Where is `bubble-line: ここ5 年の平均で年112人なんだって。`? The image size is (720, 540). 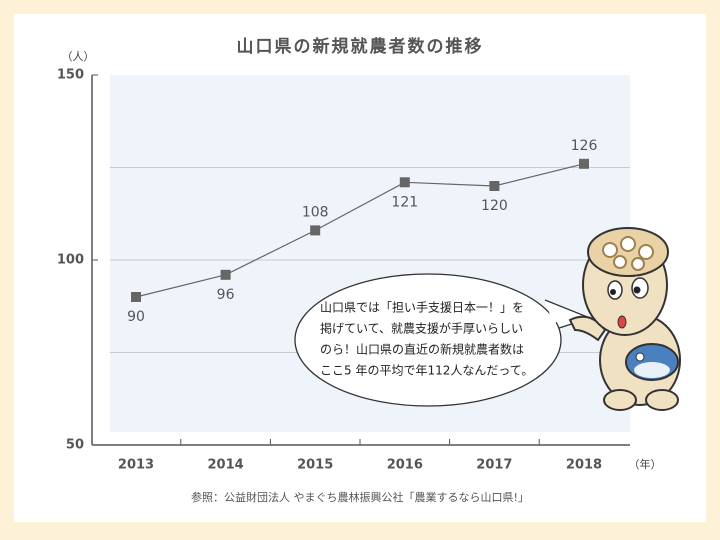
bubble-line: ここ5 年の平均で年112人なんだって。 is located at coordinates (426, 371).